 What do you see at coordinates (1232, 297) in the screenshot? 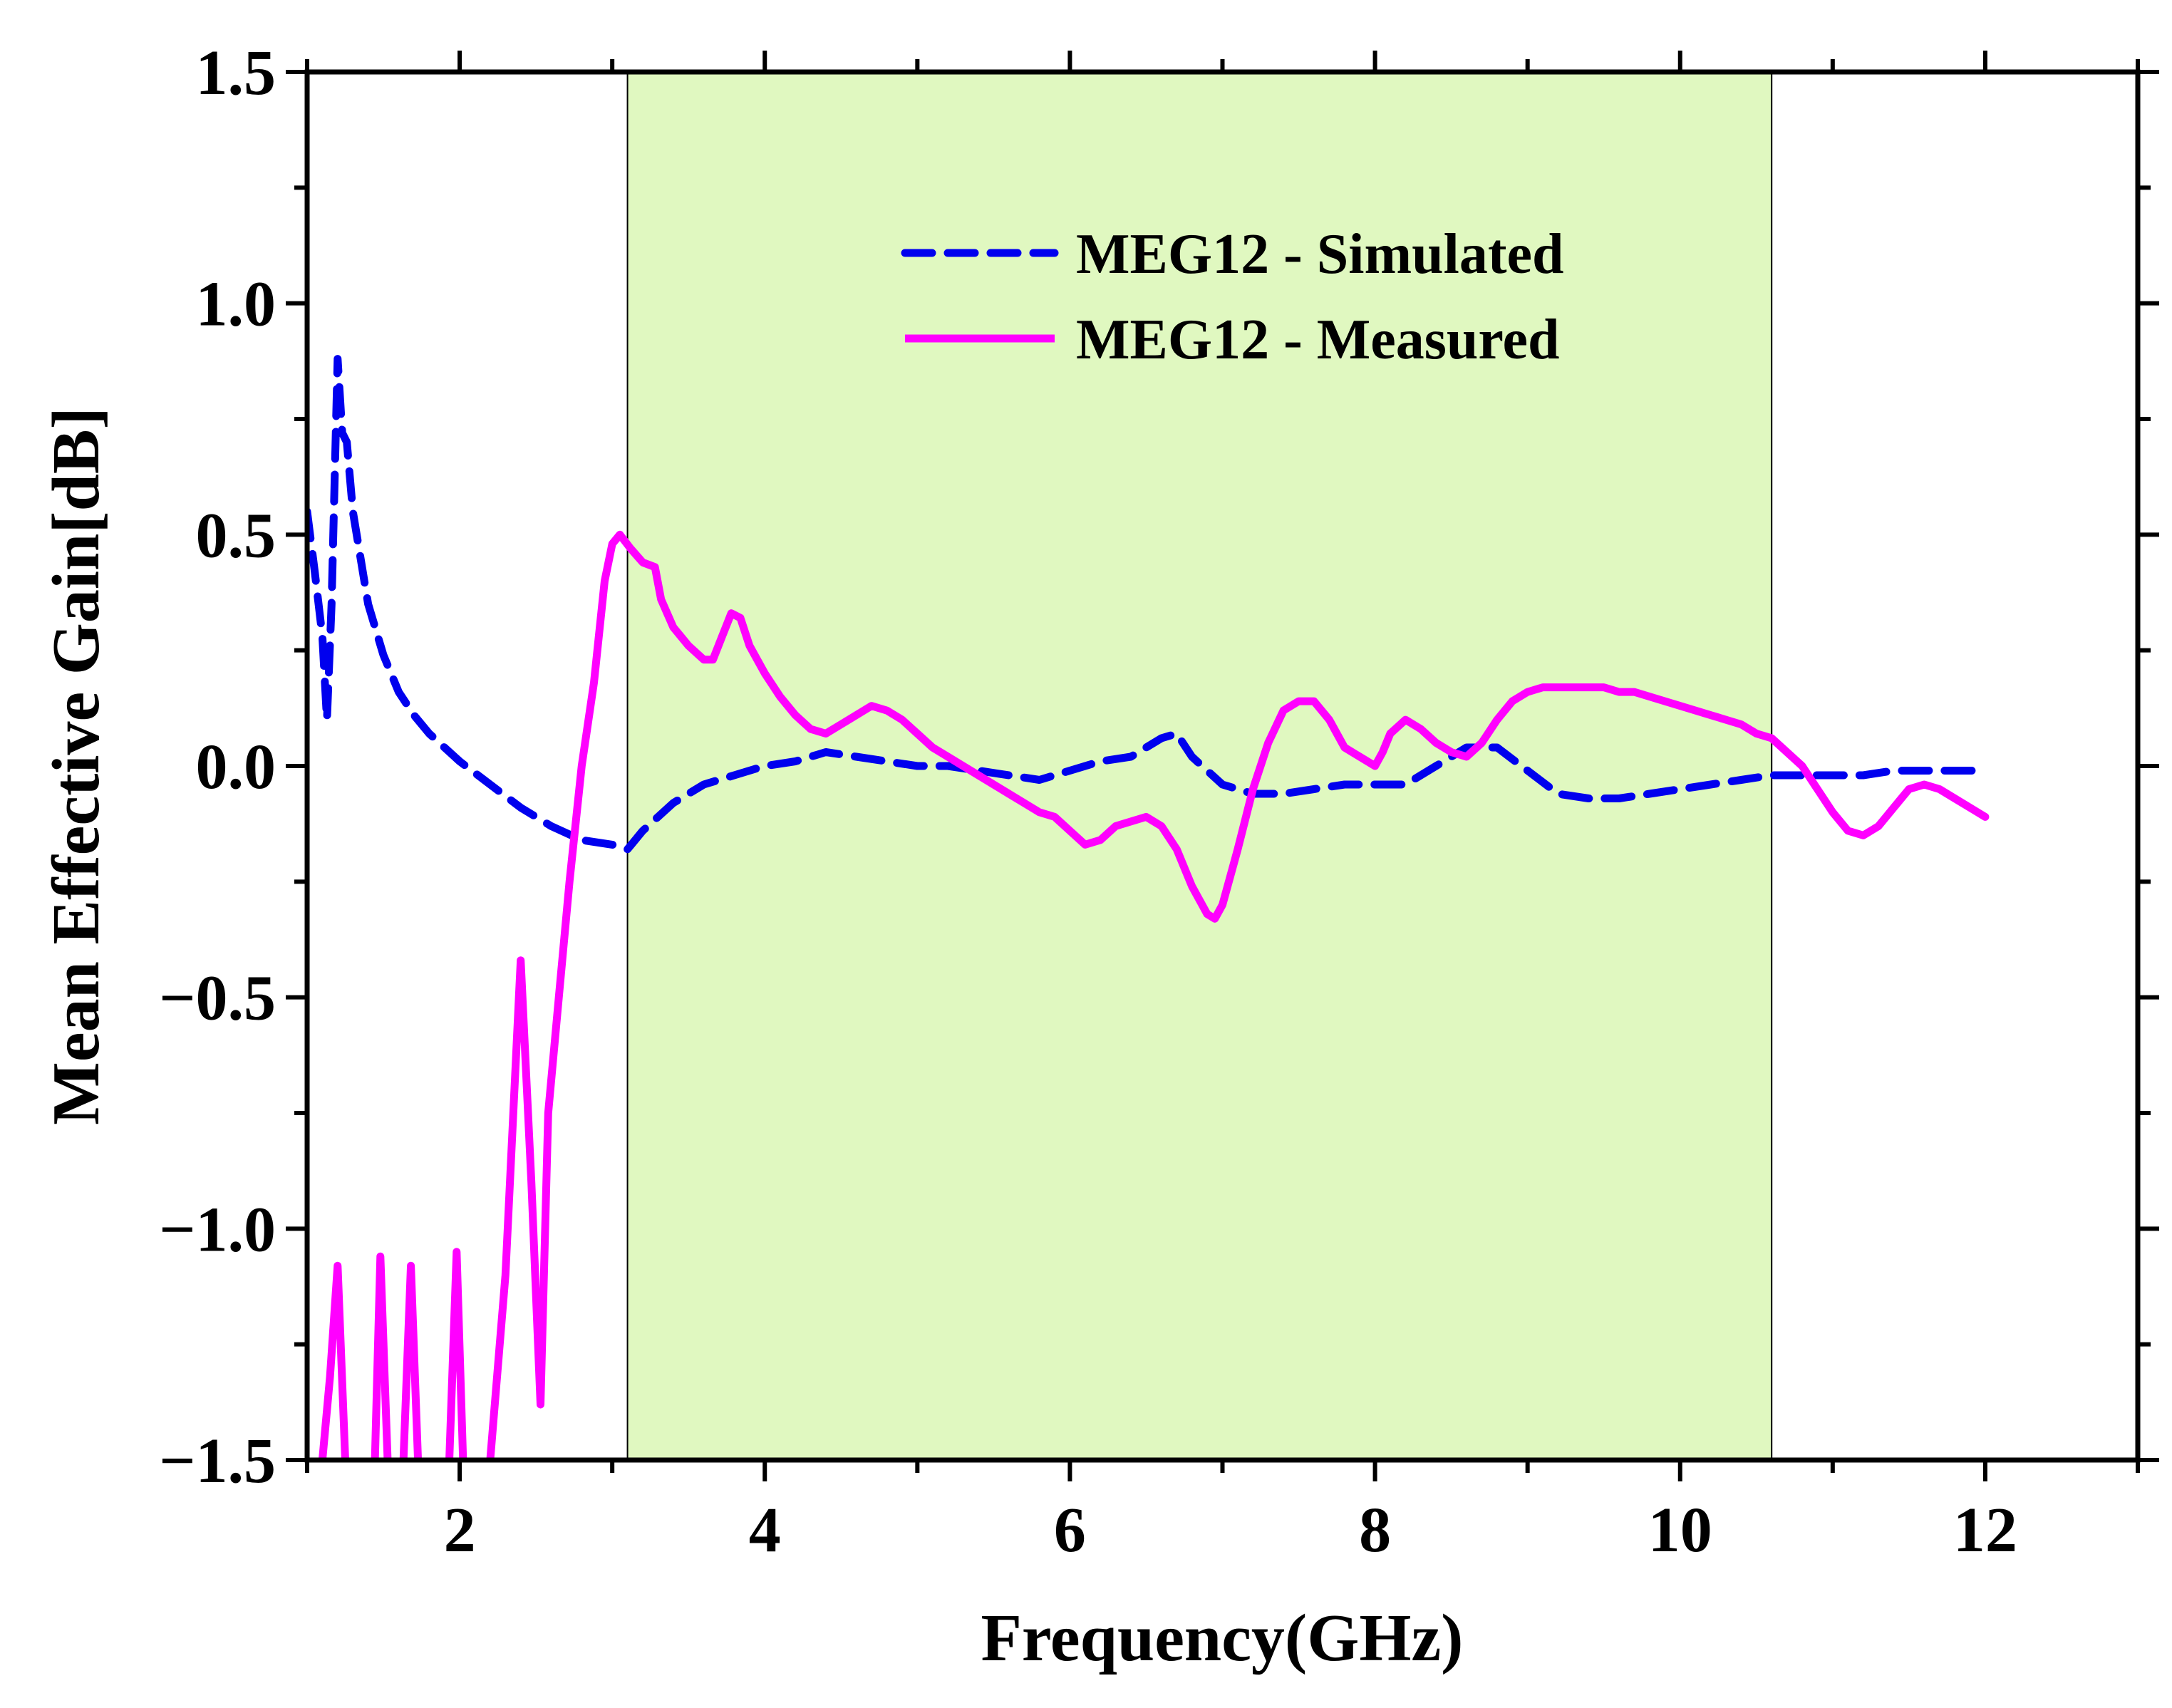
I see `legend: MEG12 - Simulated MEG12 - Measured` at bounding box center [1232, 297].